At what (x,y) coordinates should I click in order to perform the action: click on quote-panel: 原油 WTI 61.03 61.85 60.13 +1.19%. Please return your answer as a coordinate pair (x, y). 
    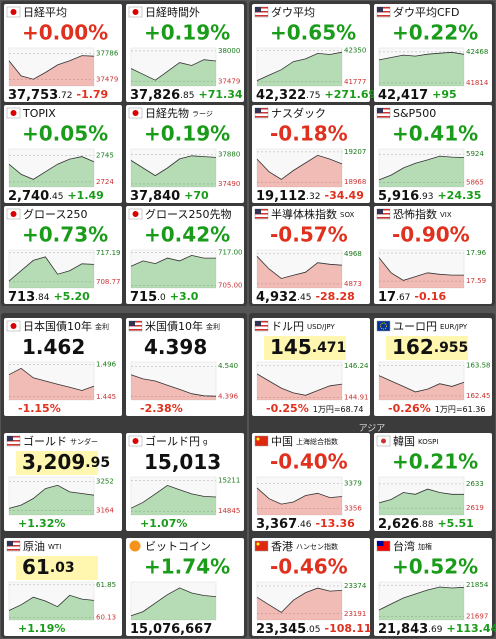
    Looking at the image, I should click on (63, 587).